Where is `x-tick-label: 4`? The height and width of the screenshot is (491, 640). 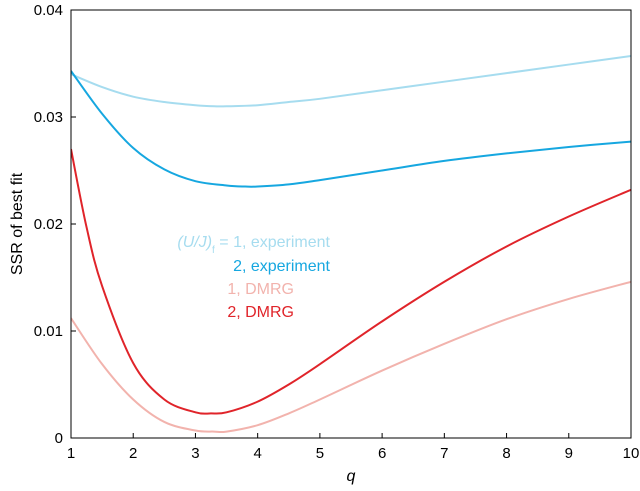
x-tick-label: 4 is located at coordinates (257, 453).